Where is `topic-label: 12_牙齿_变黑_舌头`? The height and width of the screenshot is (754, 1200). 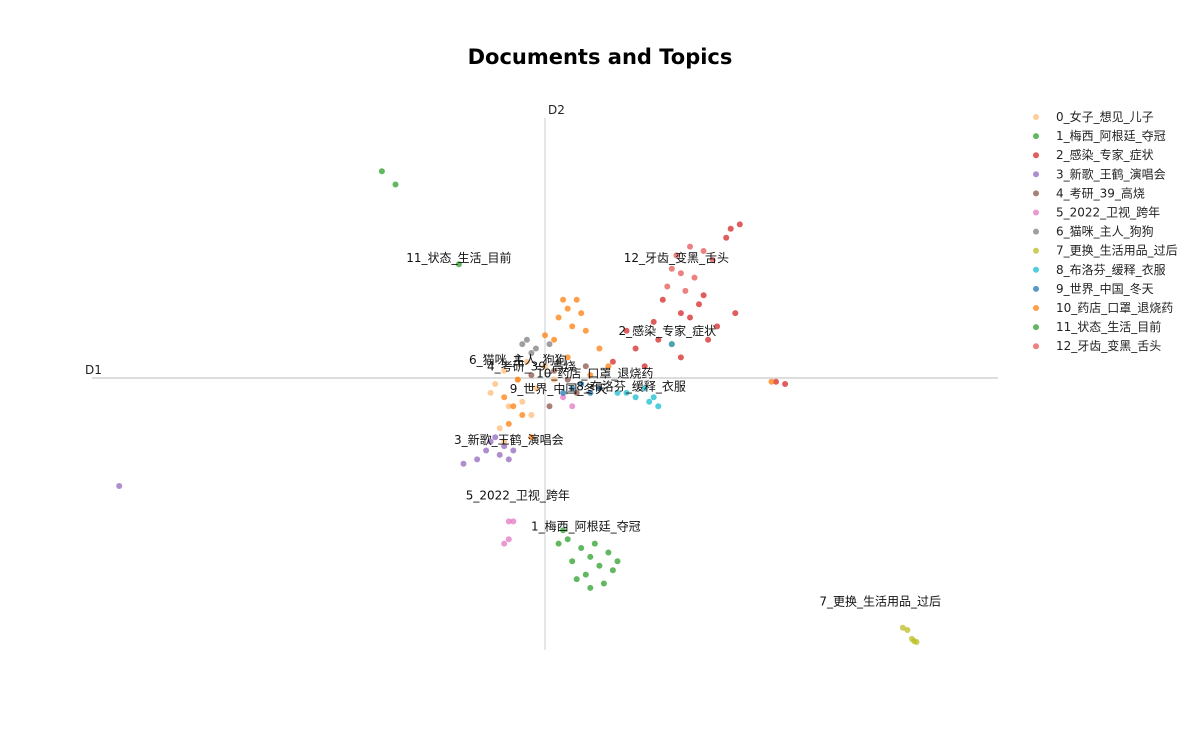
topic-label: 12_牙齿_变黑_舌头 is located at coordinates (676, 257).